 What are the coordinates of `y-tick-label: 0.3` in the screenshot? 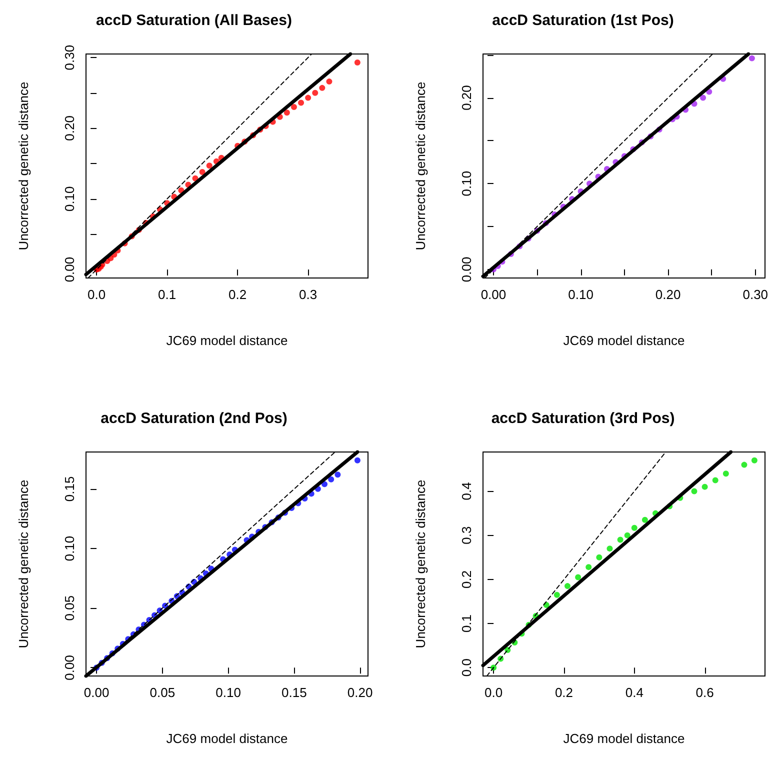 It's located at (466, 535).